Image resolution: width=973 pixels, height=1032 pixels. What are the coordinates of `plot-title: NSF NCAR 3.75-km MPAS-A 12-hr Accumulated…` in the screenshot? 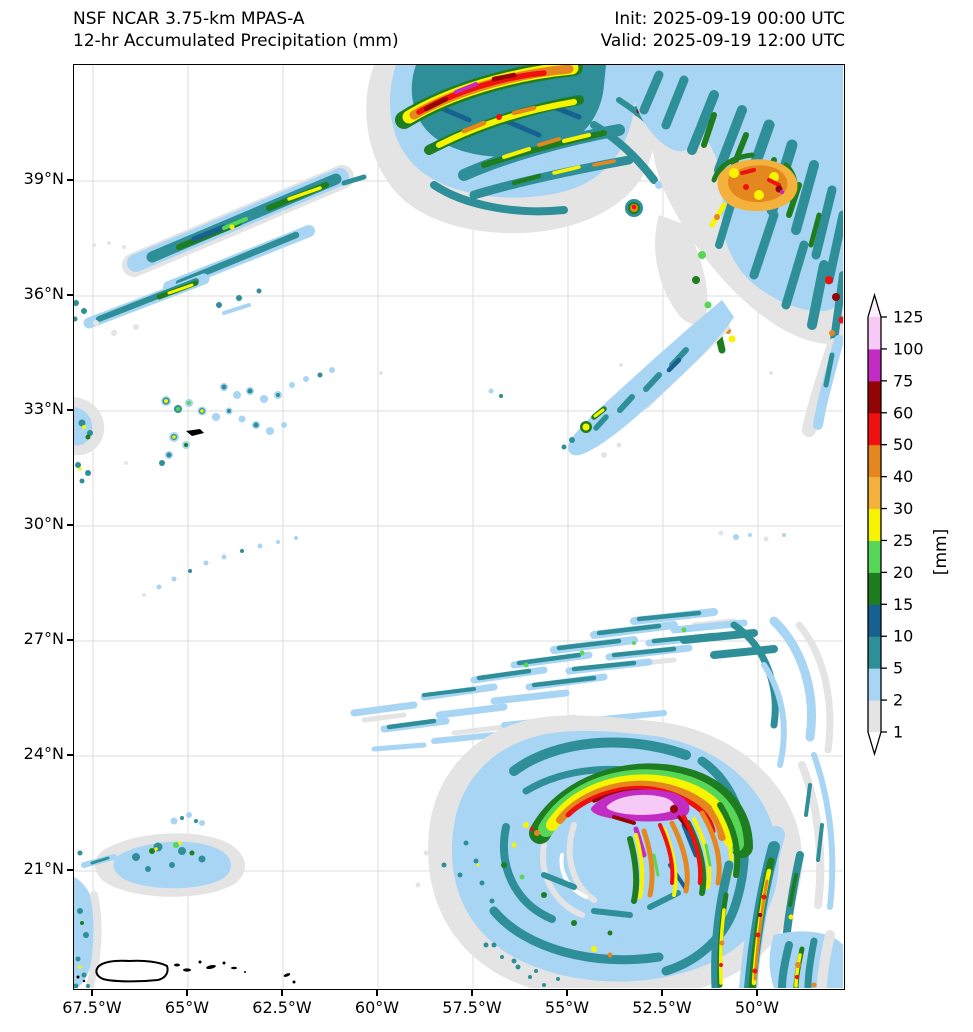 It's located at (236, 30).